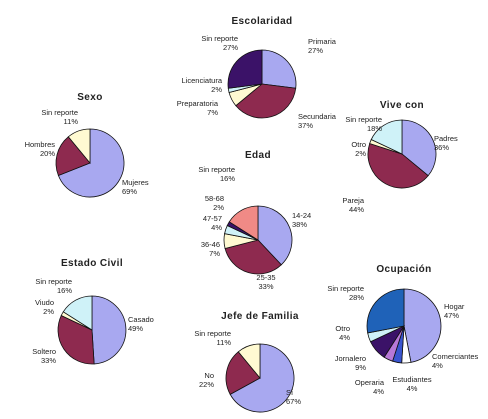 Image resolution: width=488 pixels, height=419 pixels. Describe the element at coordinates (216, 174) in the screenshot. I see `slice-label-edad-sin-reporte: Sin reporte 16%` at that location.